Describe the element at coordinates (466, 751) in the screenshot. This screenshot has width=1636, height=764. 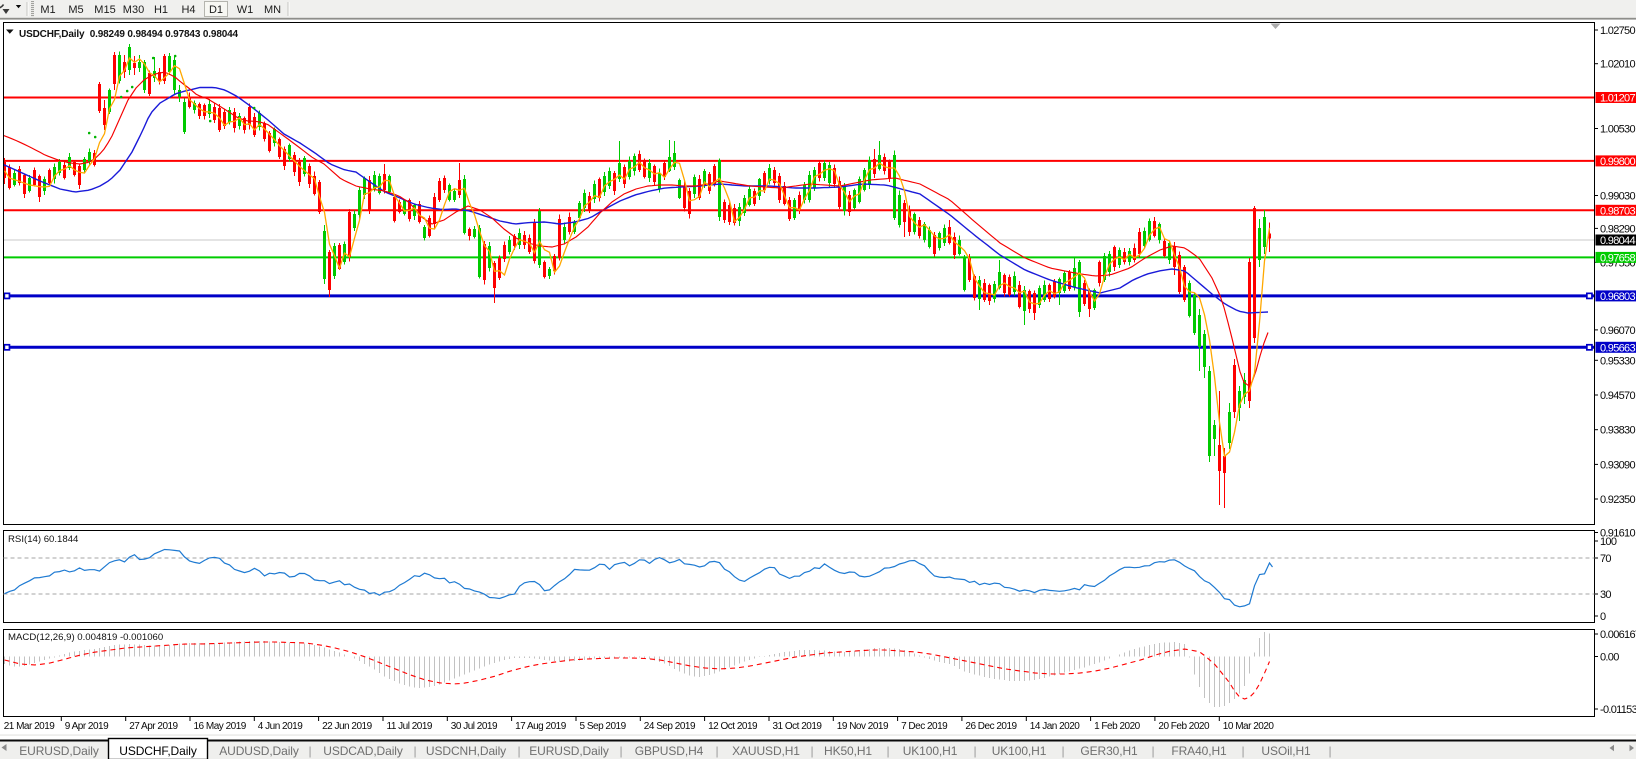
I see `svg-text: USDCNH,Daily` at that location.